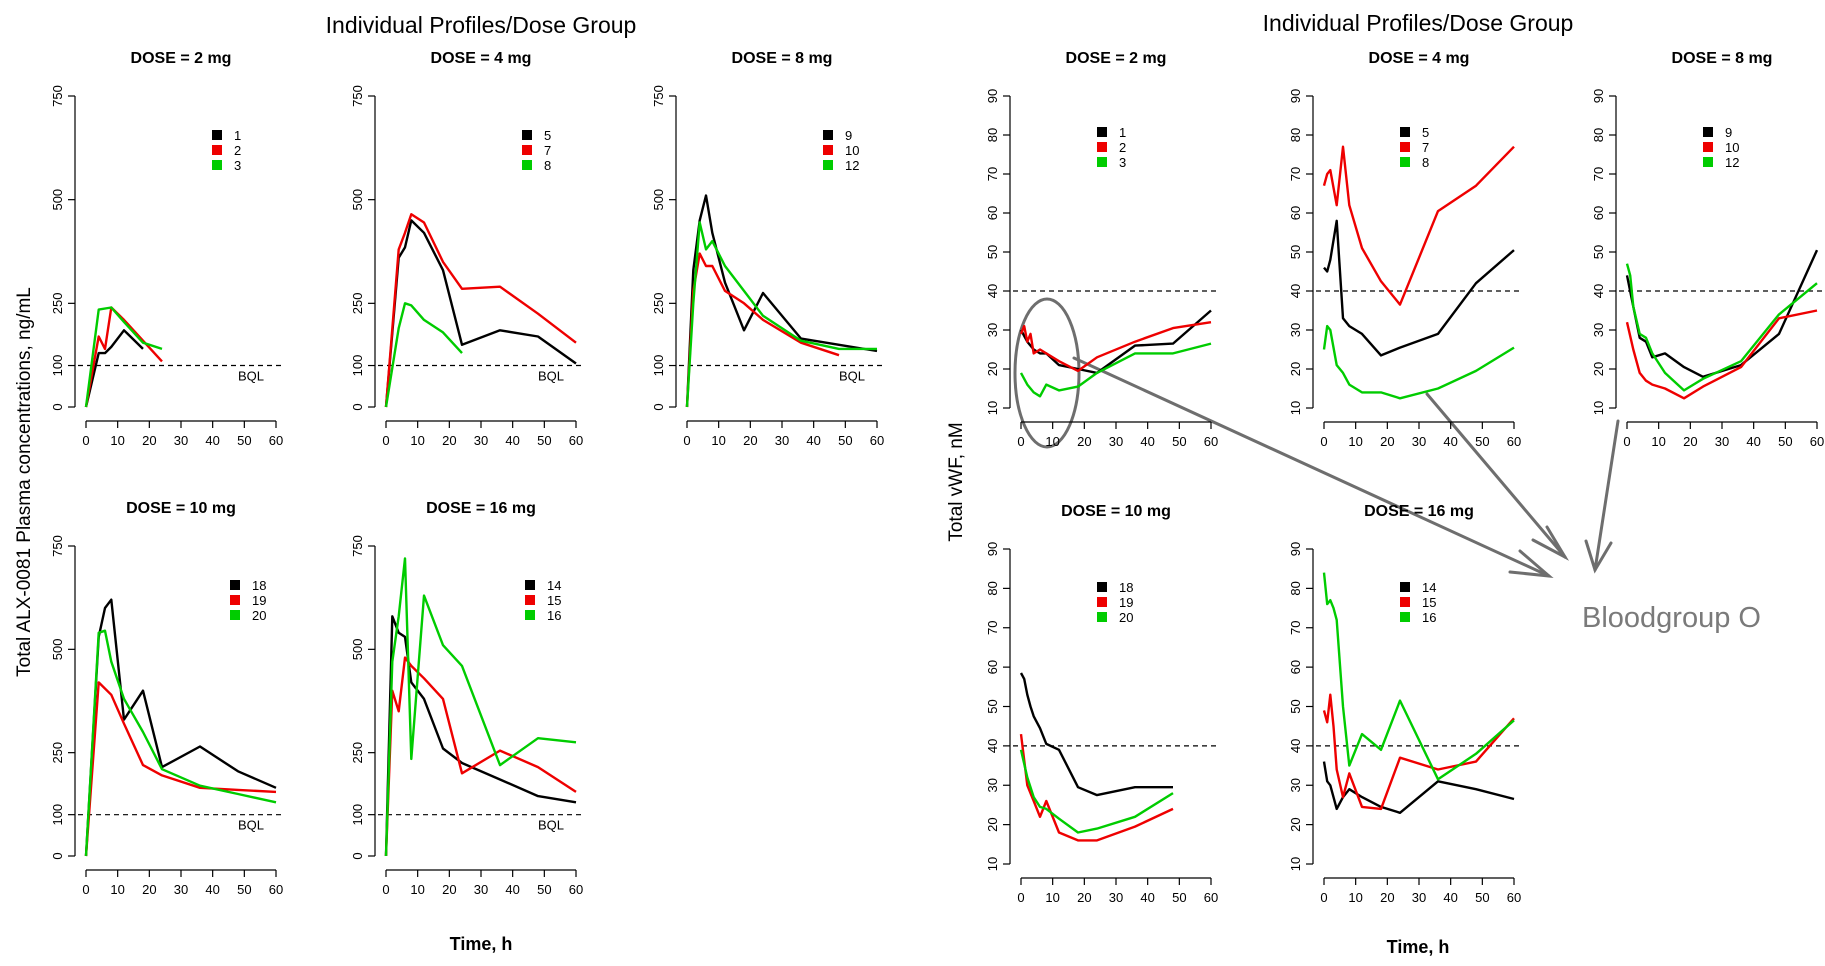  Describe the element at coordinates (1419, 511) in the screenshot. I see `panel-title: DOSE = 16 mg` at that location.